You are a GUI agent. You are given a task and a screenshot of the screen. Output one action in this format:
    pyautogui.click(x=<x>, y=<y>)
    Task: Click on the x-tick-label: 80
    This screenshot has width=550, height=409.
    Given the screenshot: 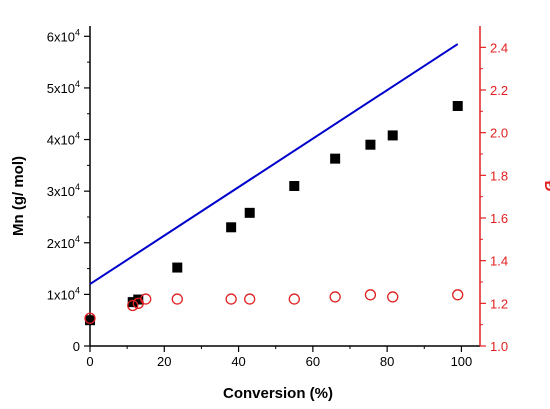 What is the action you would take?
    pyautogui.click(x=387, y=361)
    